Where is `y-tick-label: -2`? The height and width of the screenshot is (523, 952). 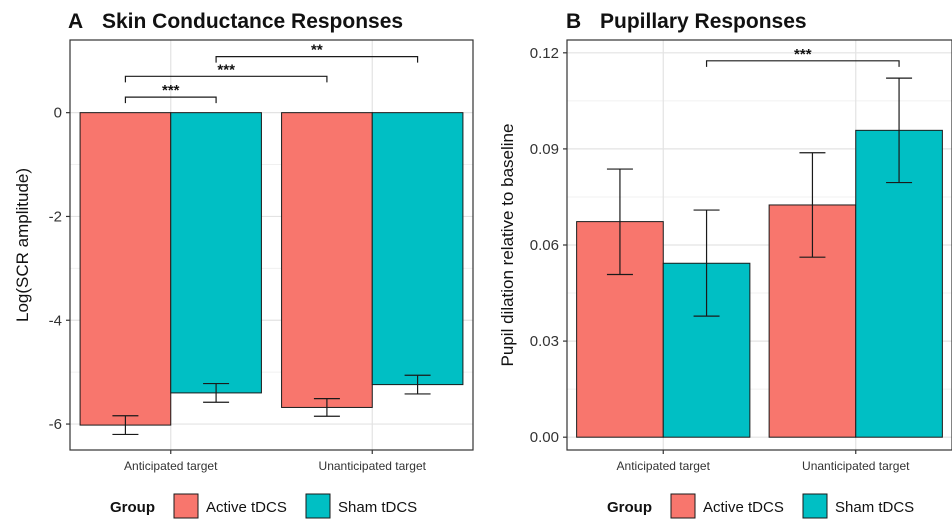 y-tick-label: -2 is located at coordinates (55, 216).